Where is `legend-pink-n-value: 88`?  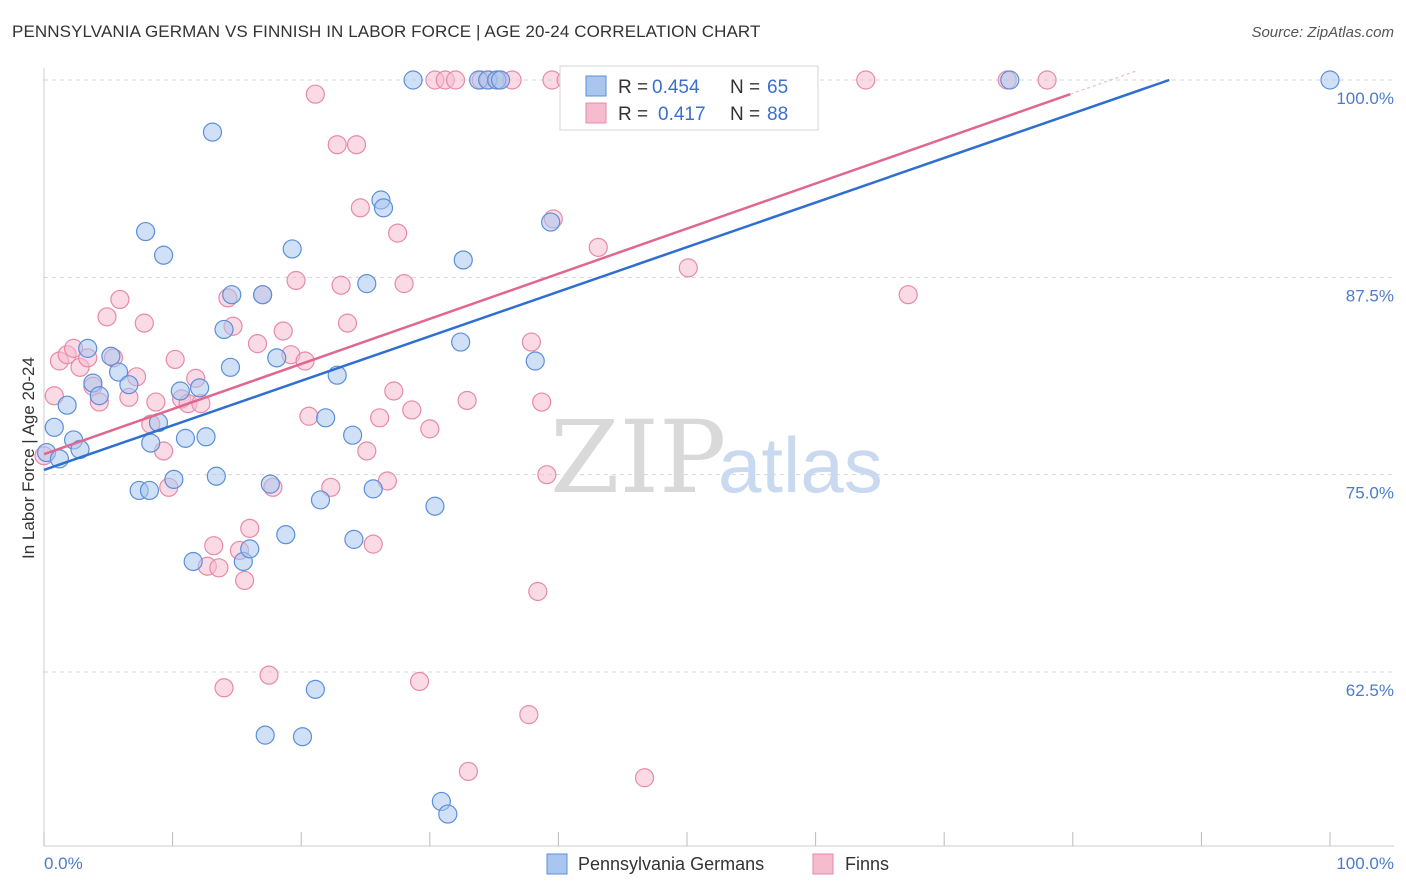 legend-pink-n-value: 88 is located at coordinates (777, 114).